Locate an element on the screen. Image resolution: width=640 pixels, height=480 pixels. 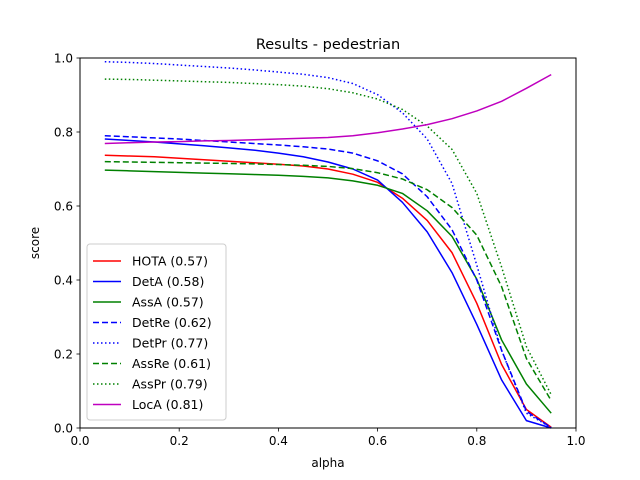
y-tick-label: 0.8 is located at coordinates (63, 133).